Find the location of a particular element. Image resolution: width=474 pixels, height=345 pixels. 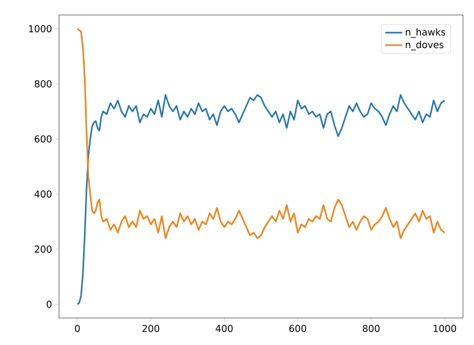

legend-label: n_hawks is located at coordinates (426, 33).